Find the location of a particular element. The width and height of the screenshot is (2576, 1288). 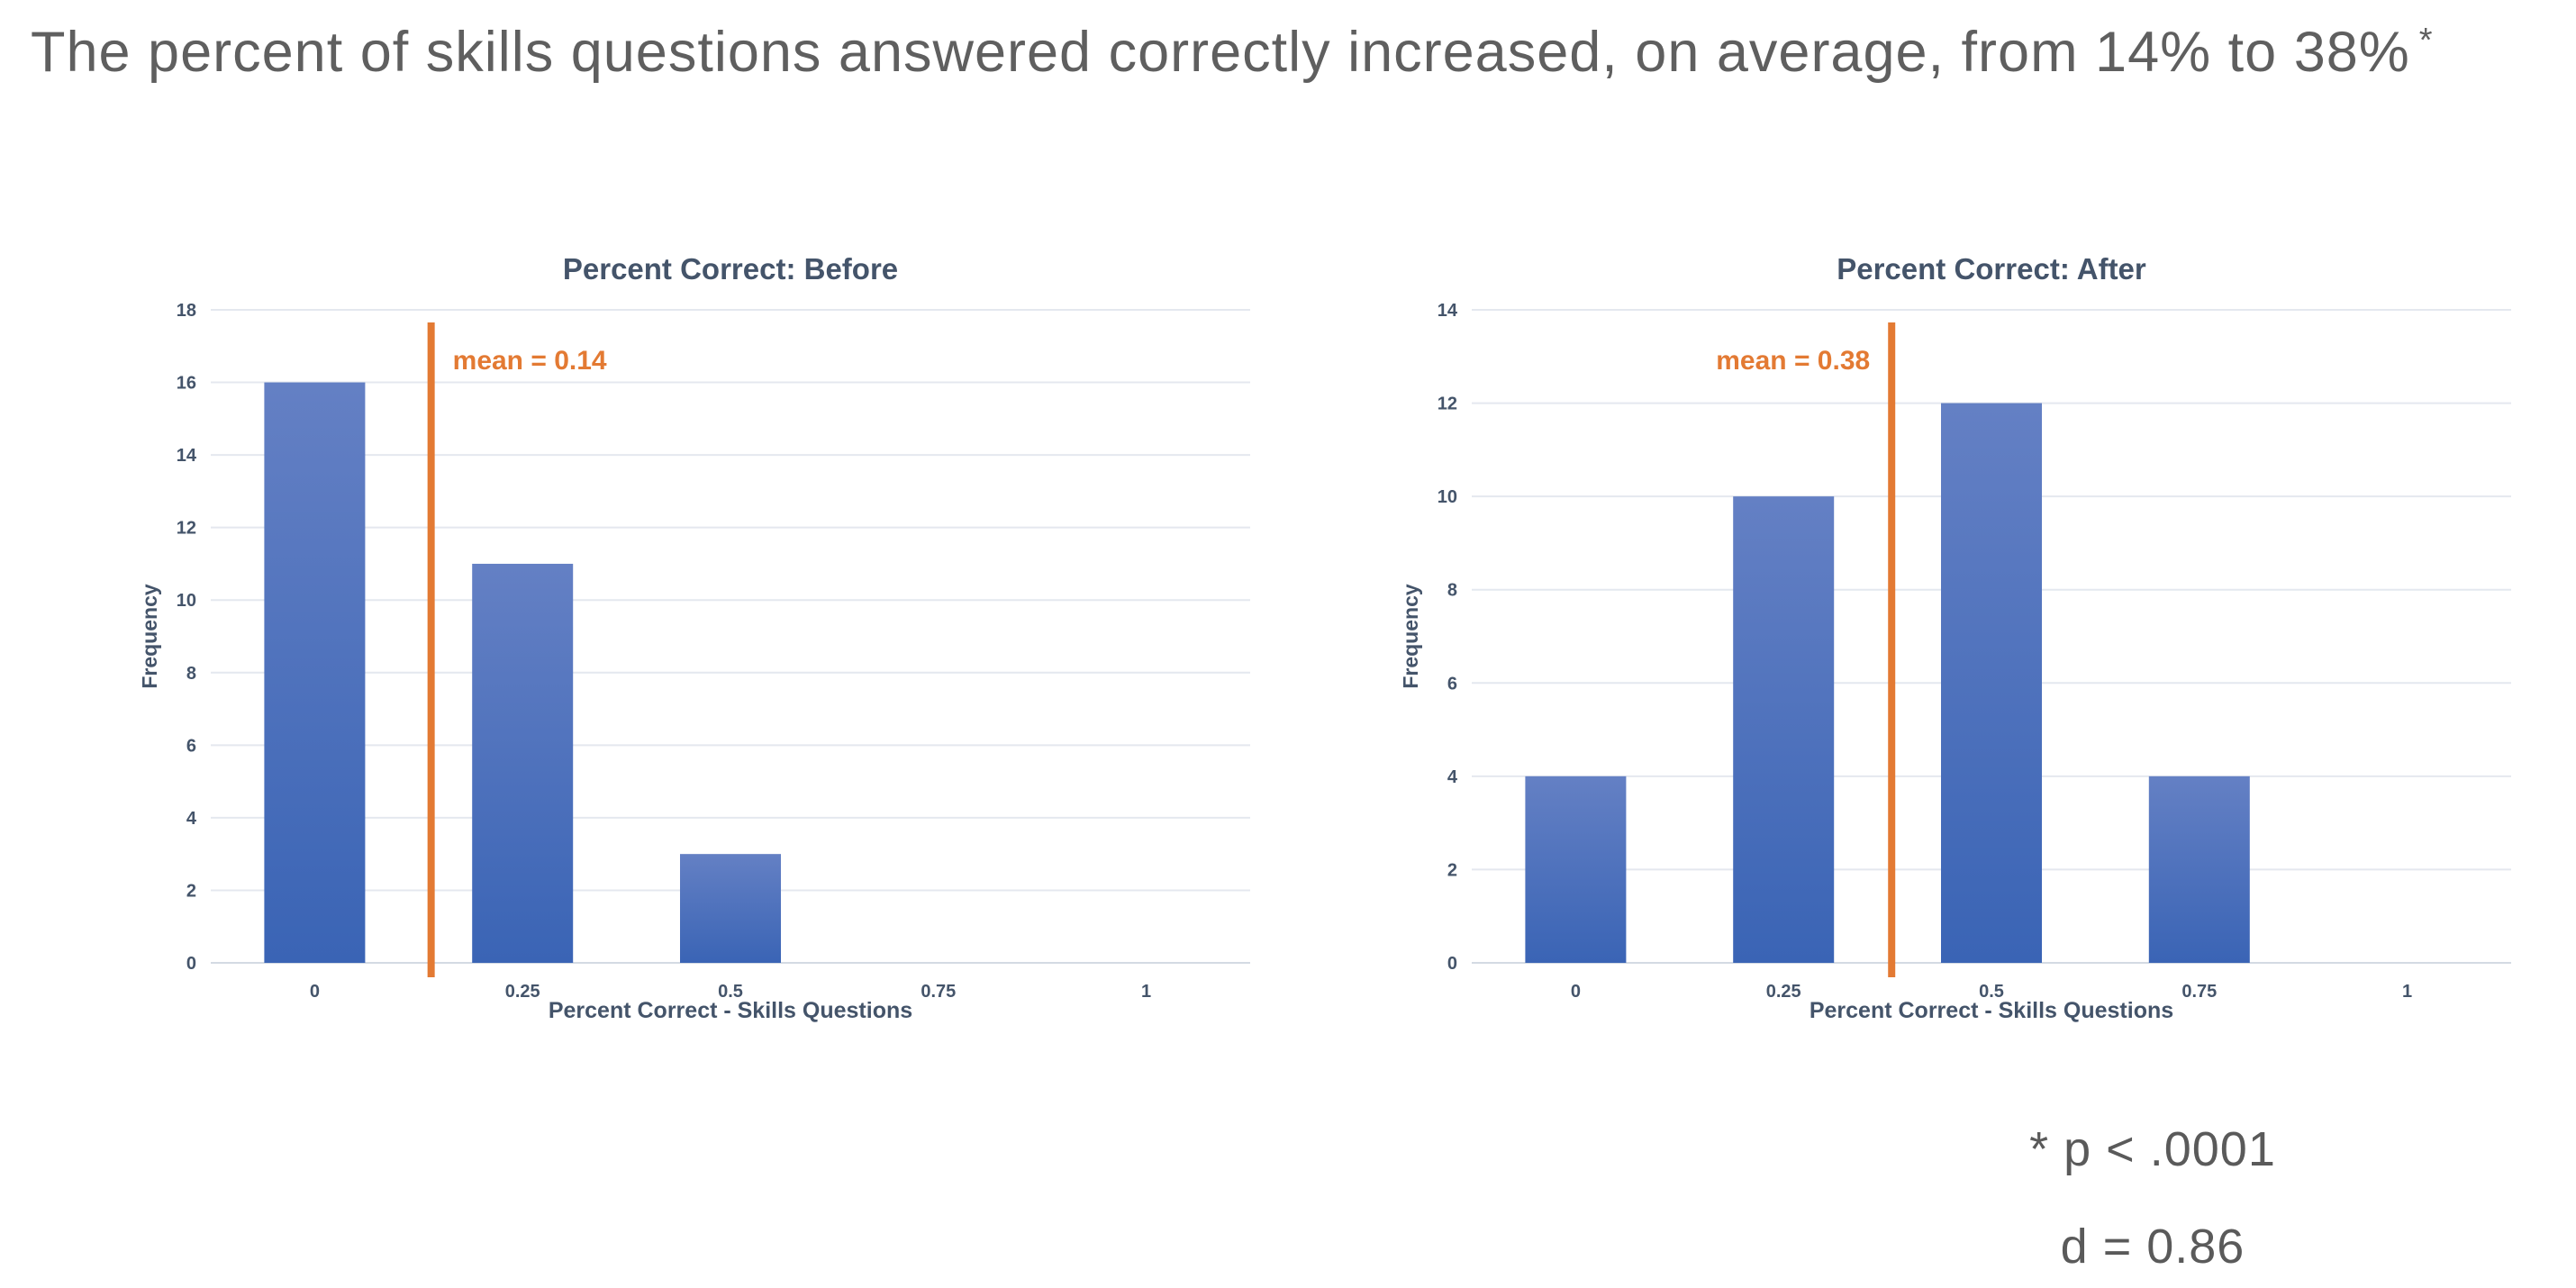

p-value-note: * p < .0001 is located at coordinates (2152, 1149).